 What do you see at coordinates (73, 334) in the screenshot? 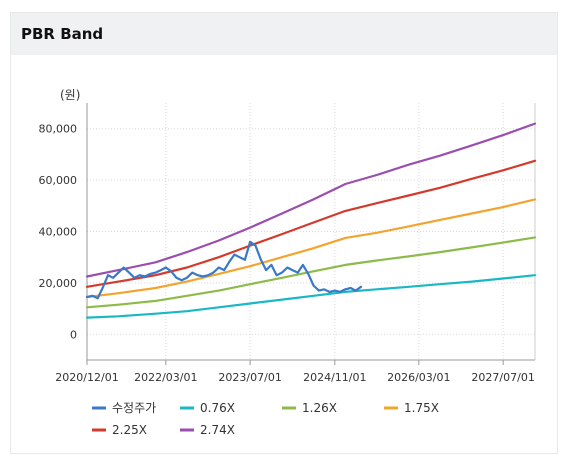
I see `y-tick-label: 0` at bounding box center [73, 334].